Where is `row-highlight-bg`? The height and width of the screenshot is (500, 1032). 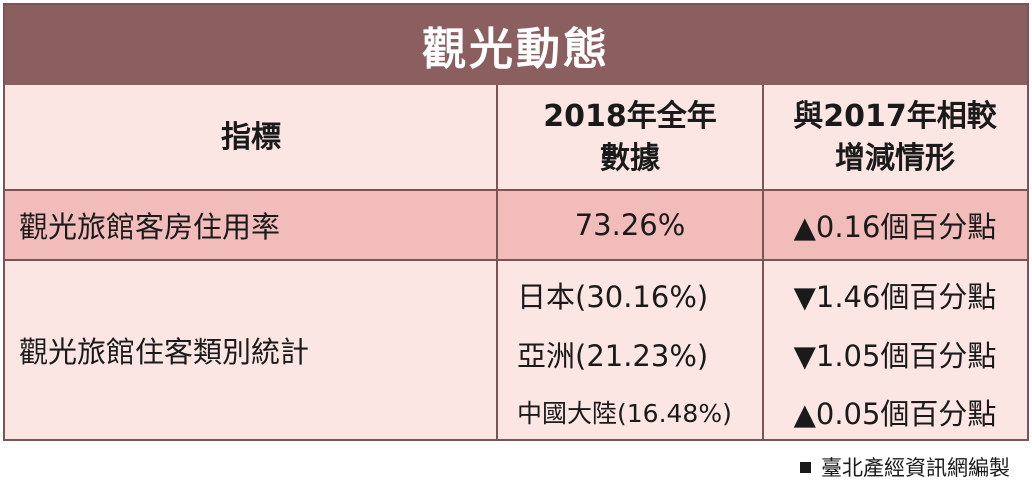
row-highlight-bg is located at coordinates (516, 225).